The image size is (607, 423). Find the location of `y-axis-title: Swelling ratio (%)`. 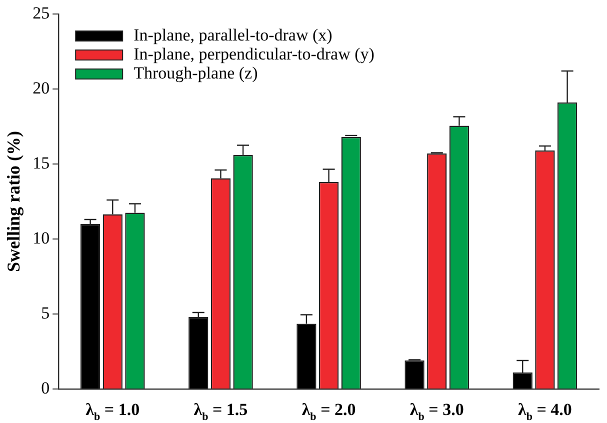

y-axis-title: Swelling ratio (%) is located at coordinates (13, 201).